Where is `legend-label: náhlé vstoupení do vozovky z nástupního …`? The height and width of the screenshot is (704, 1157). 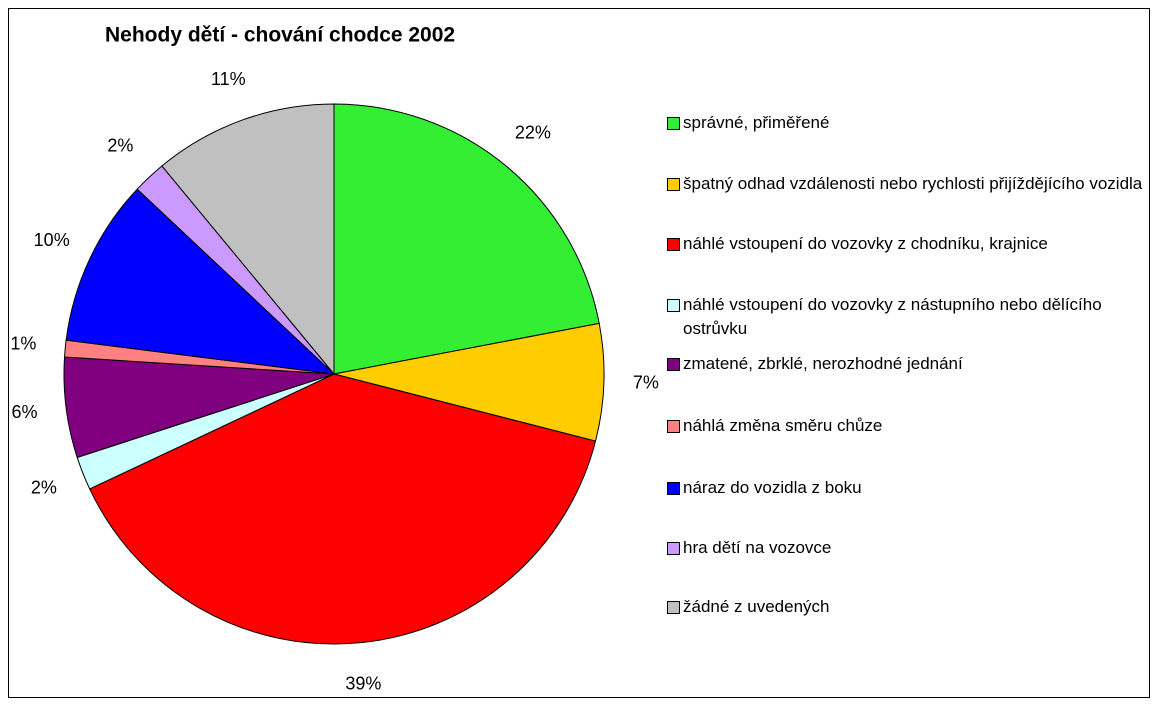
legend-label: náhlé vstoupení do vozovky z nástupního … is located at coordinates (892, 316).